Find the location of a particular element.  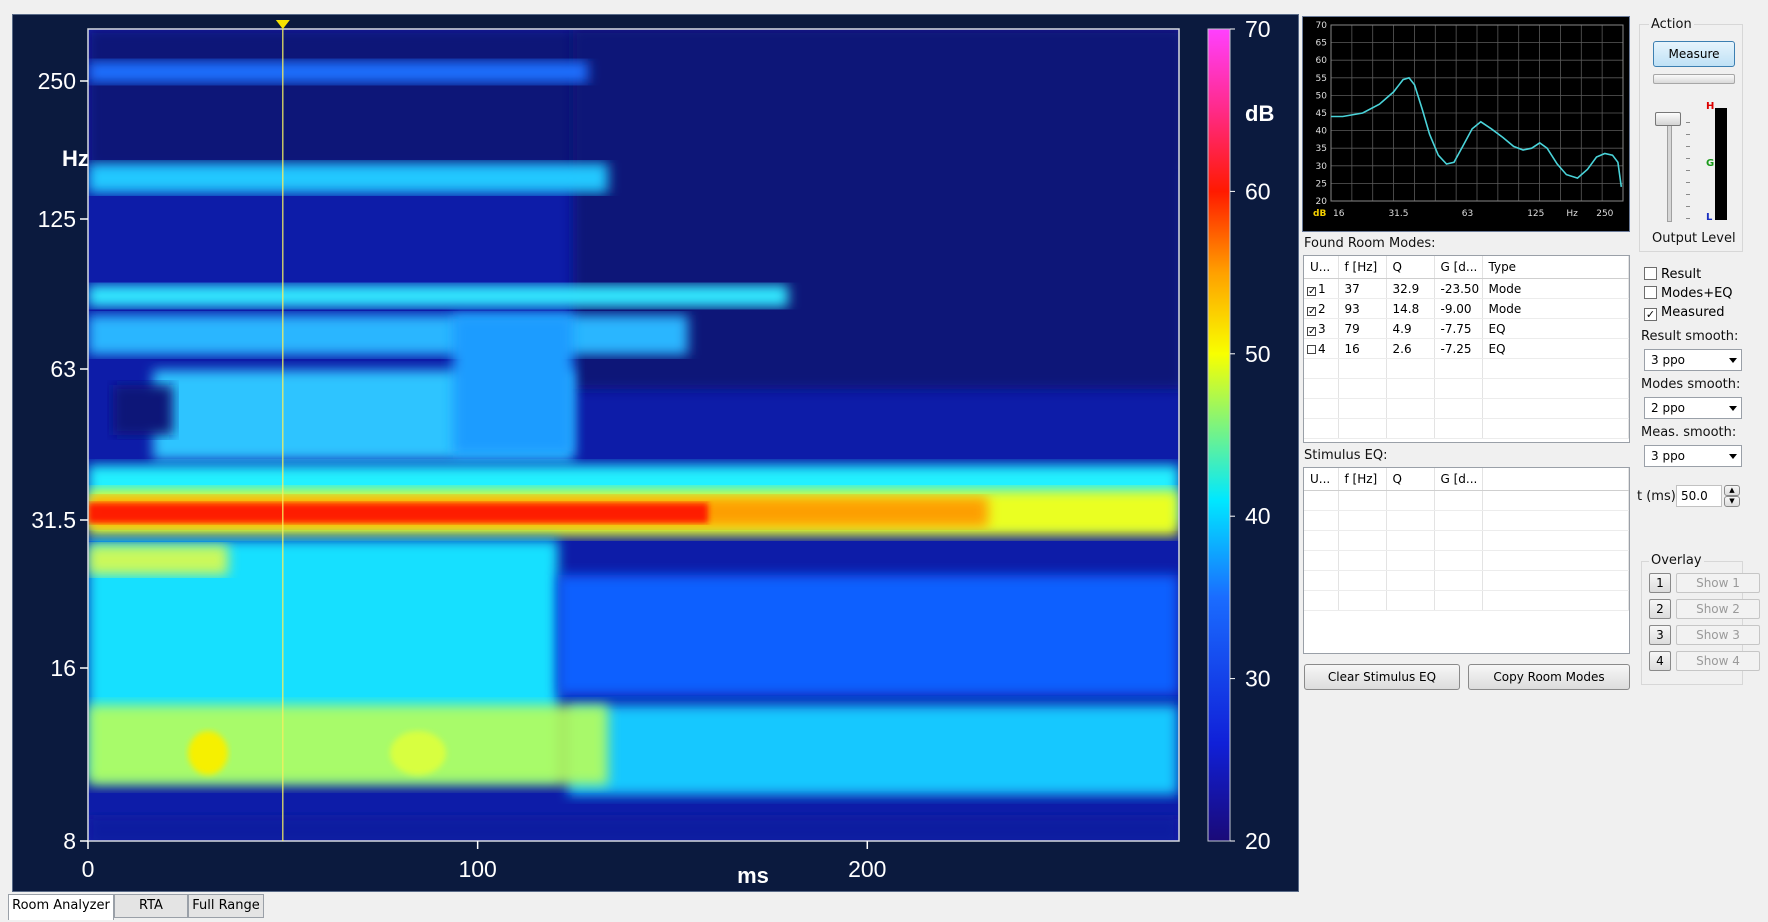

result-smooth-select: 3 ppo is located at coordinates (1693, 360).